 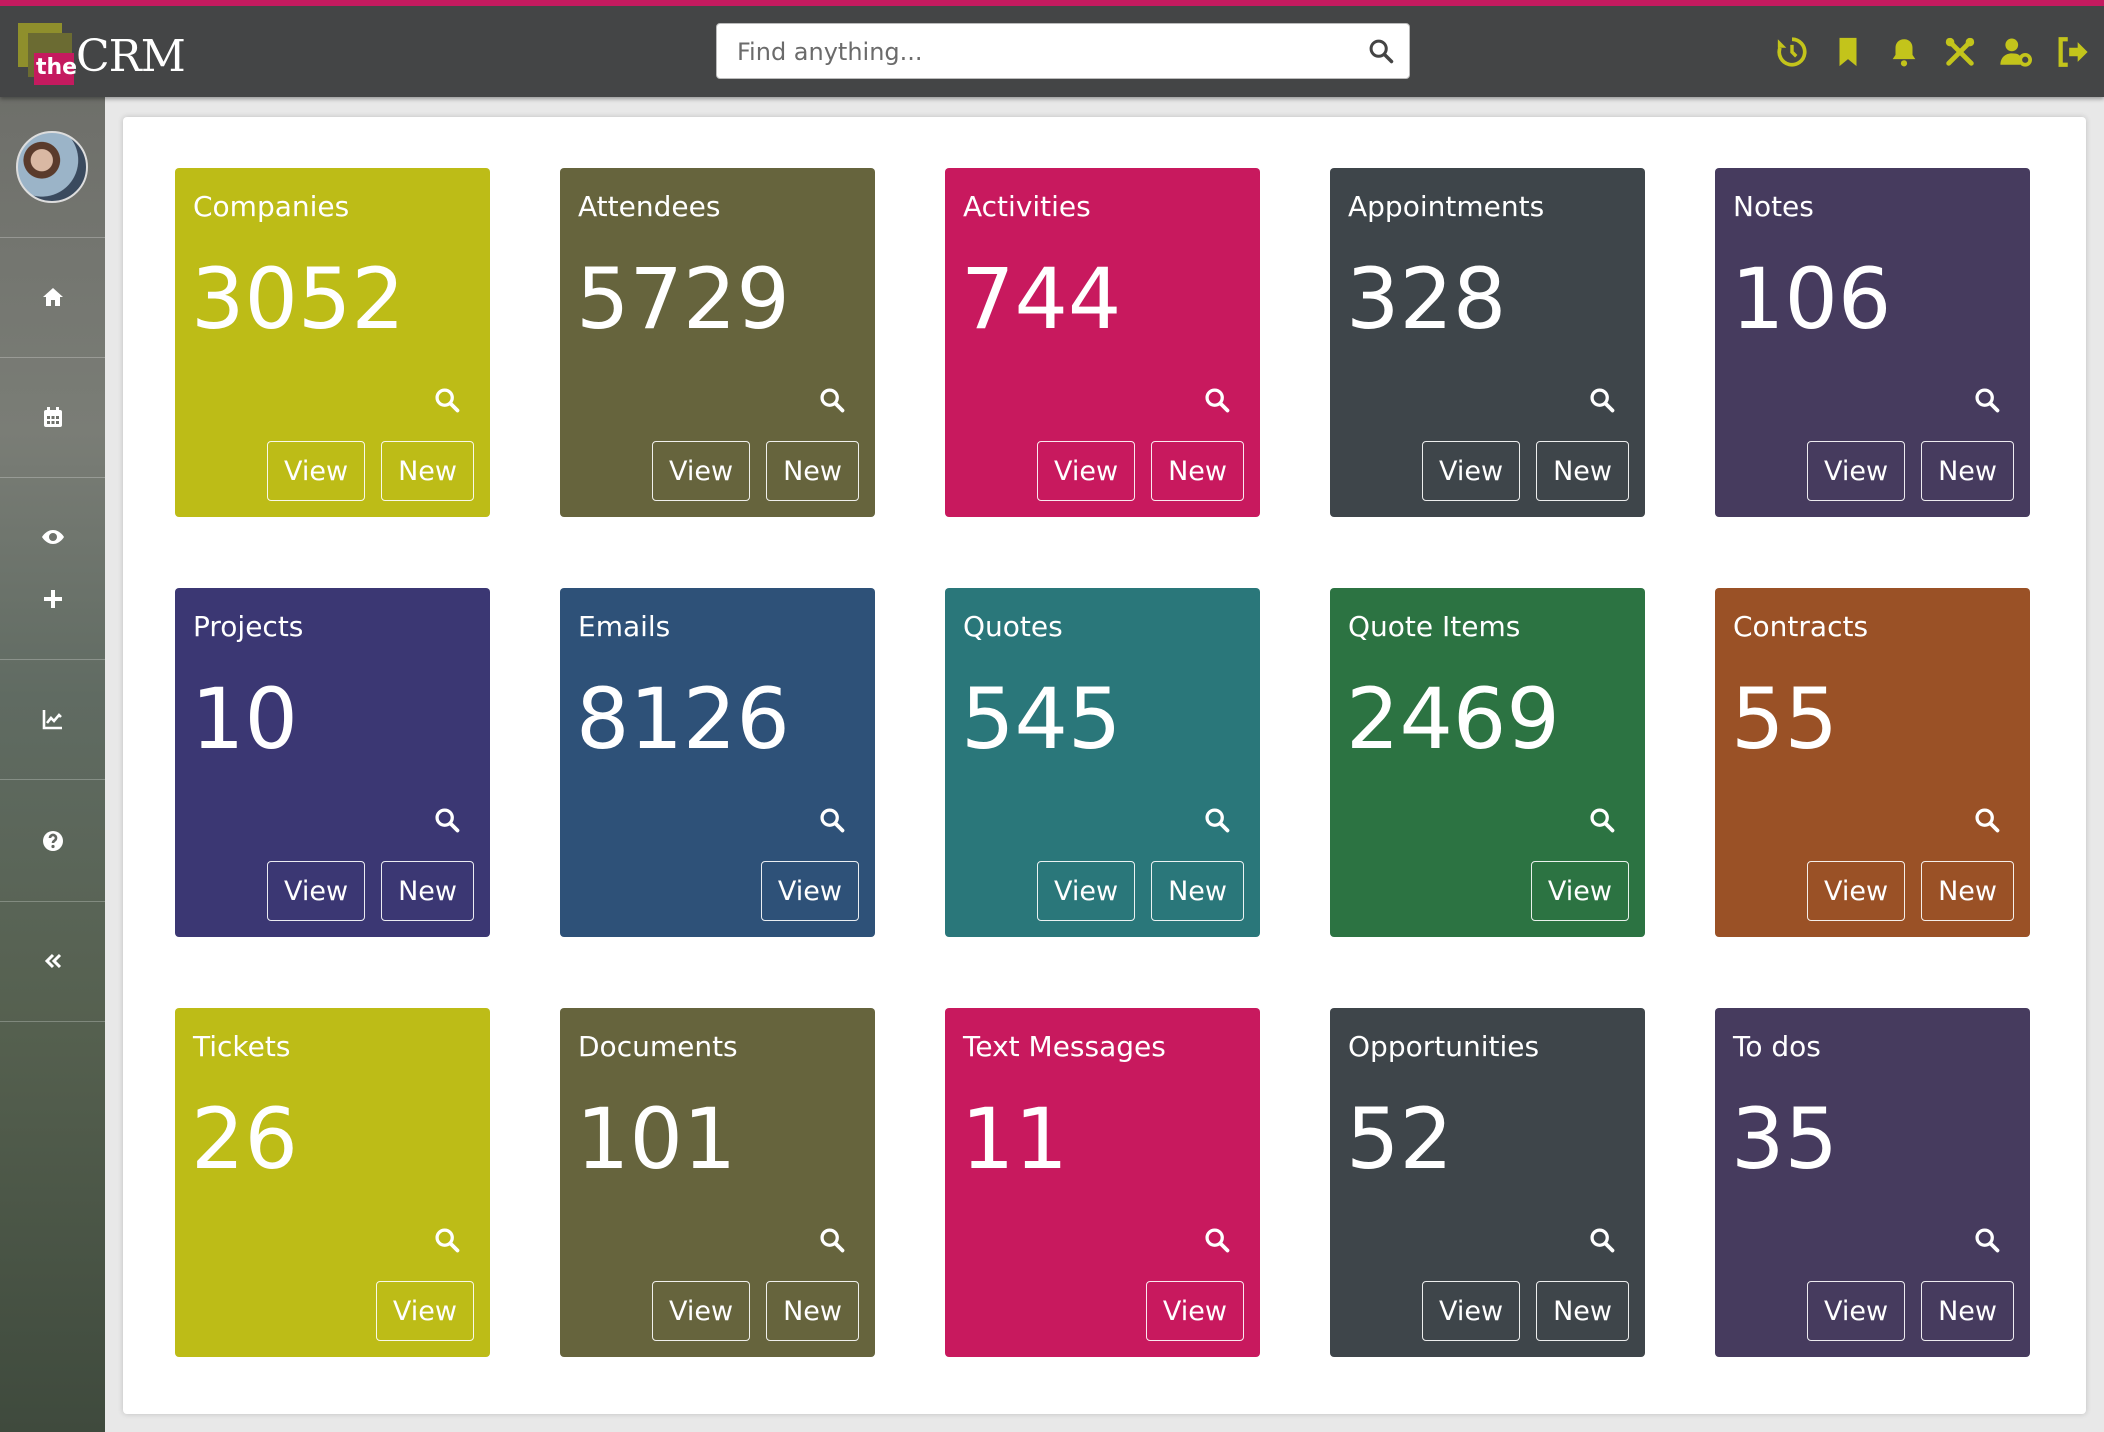 What do you see at coordinates (1792, 52) in the screenshot?
I see `history-icon` at bounding box center [1792, 52].